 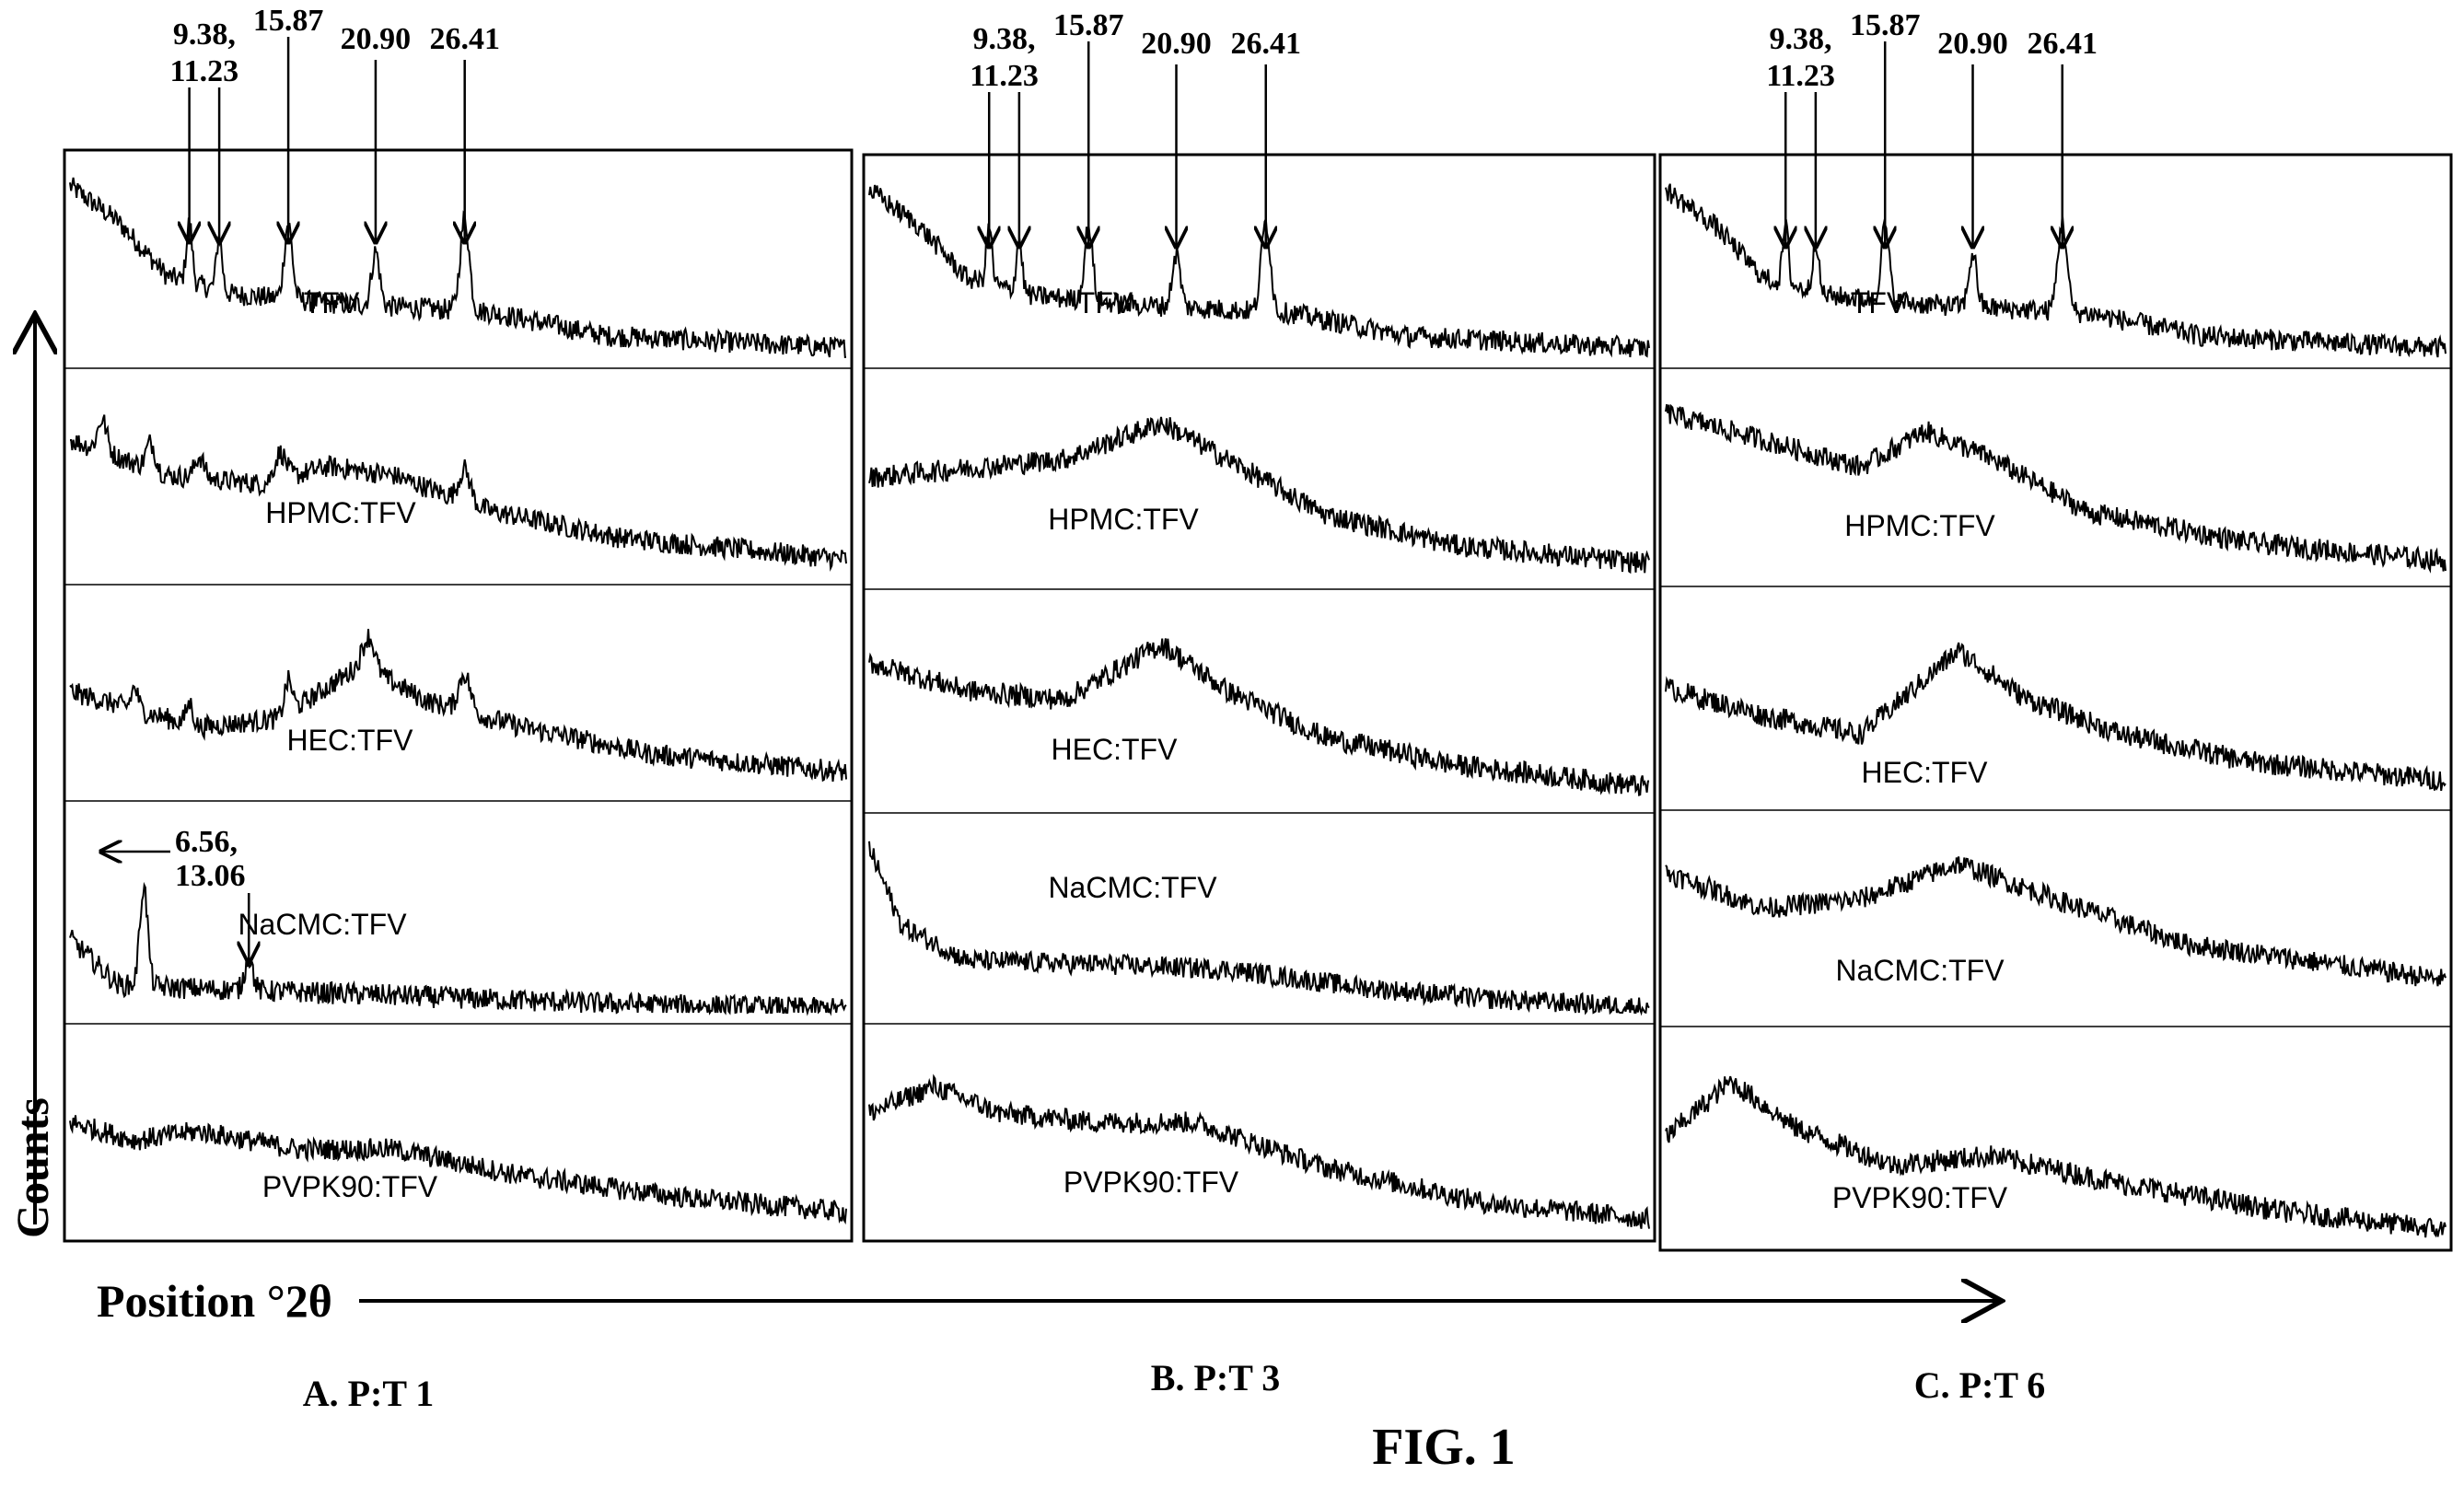 What do you see at coordinates (458, 706) in the screenshot?
I see `trace-line-hec_a` at bounding box center [458, 706].